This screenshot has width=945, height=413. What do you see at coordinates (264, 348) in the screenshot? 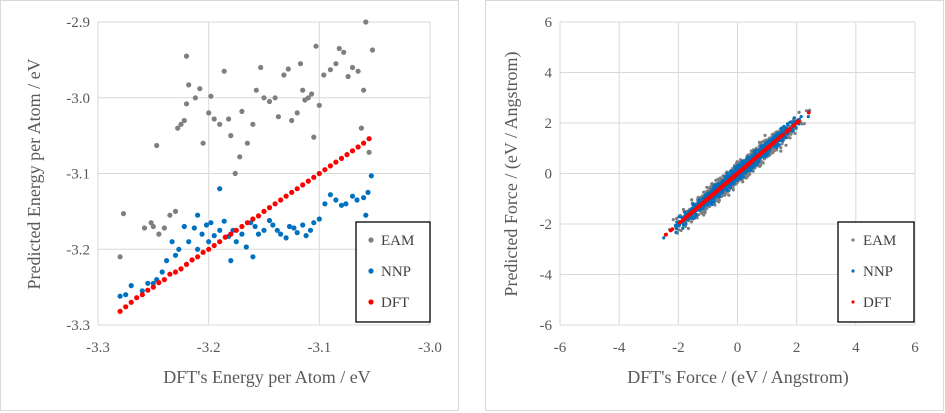
I see `energy-chart-x-ticks: -3.3 -3.2 -3.1 -3.0` at bounding box center [264, 348].